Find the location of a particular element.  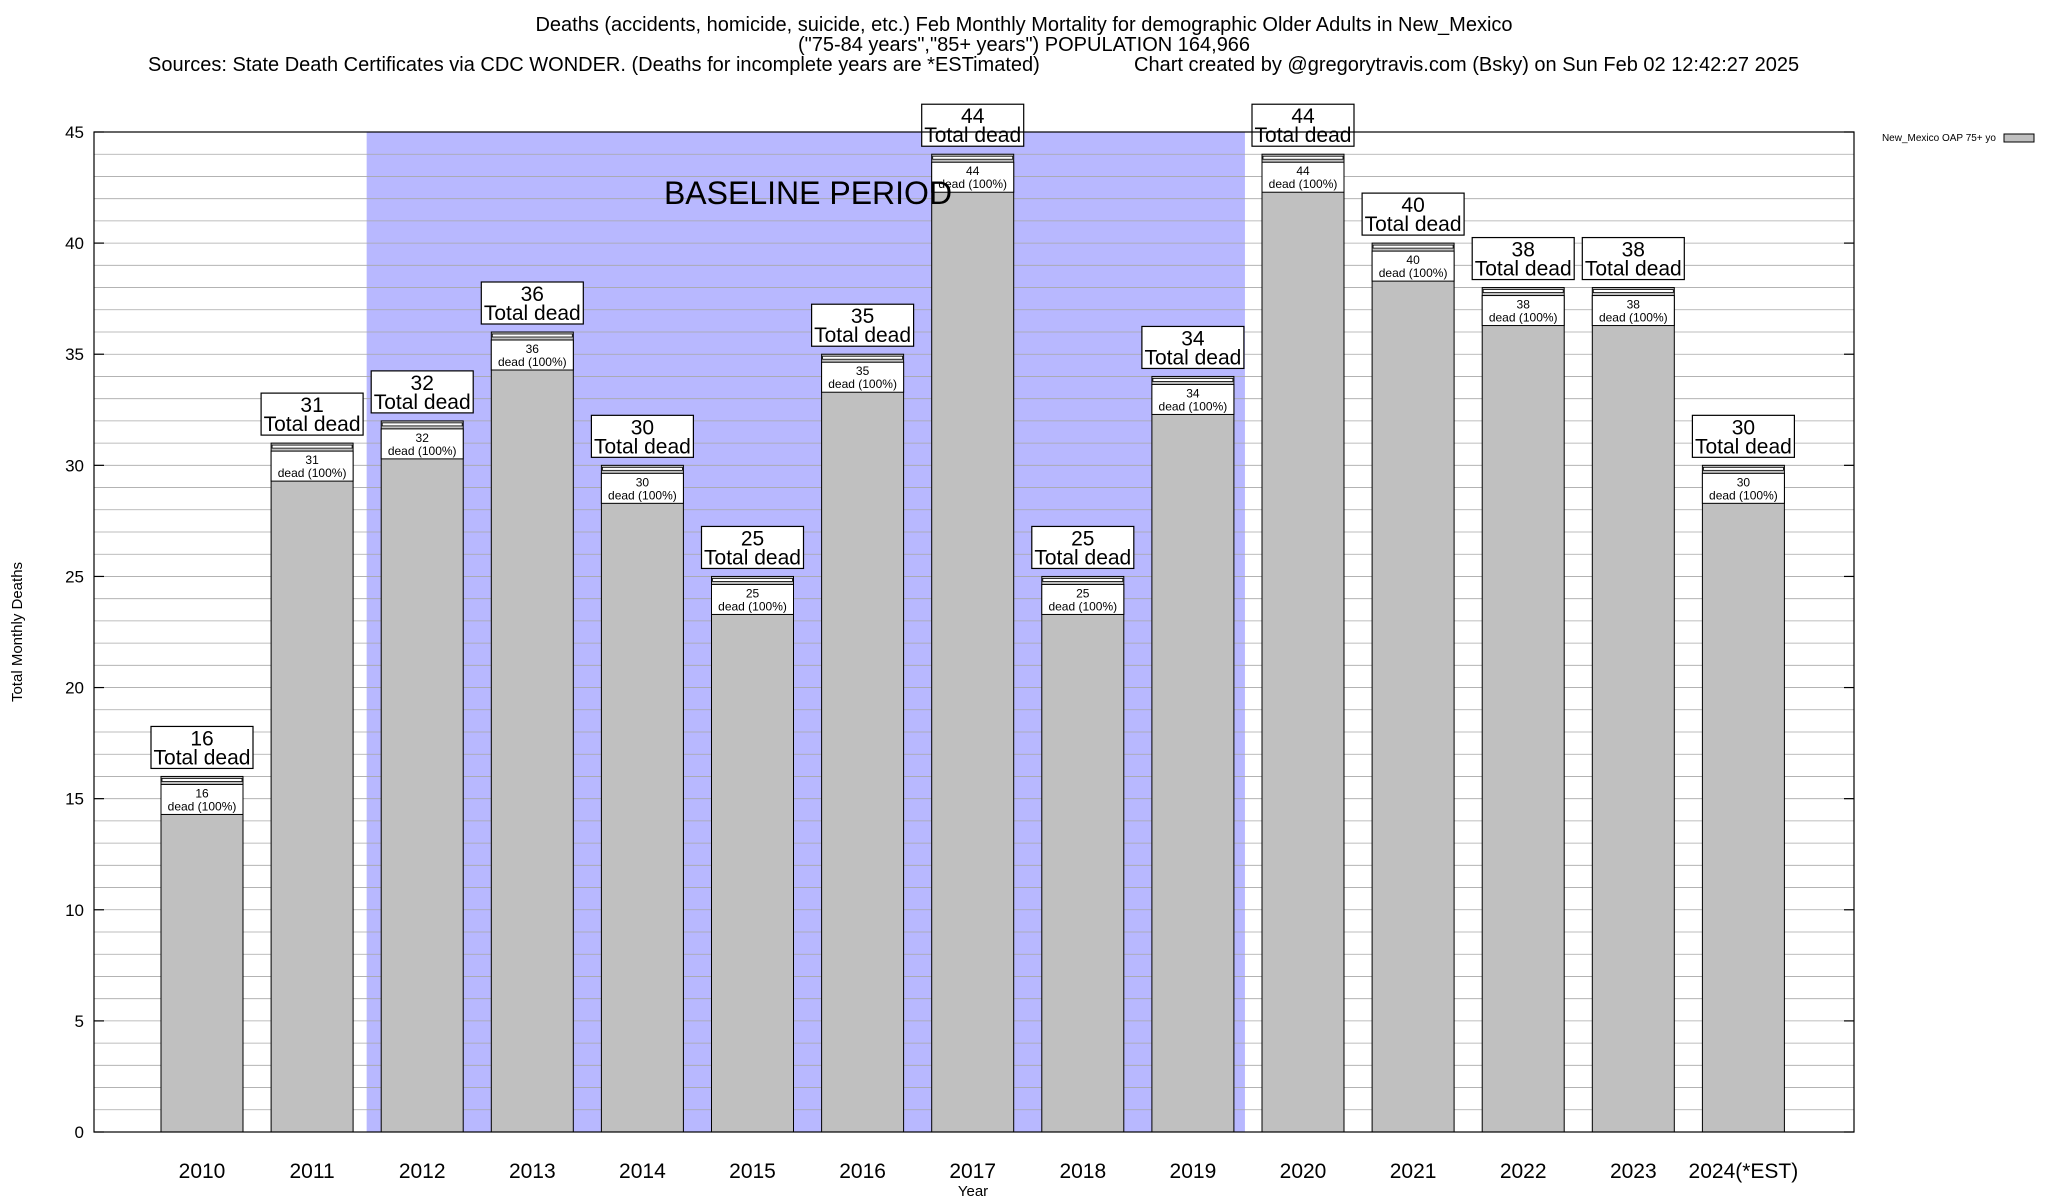

total-value-label: 31 is located at coordinates (311, 405).